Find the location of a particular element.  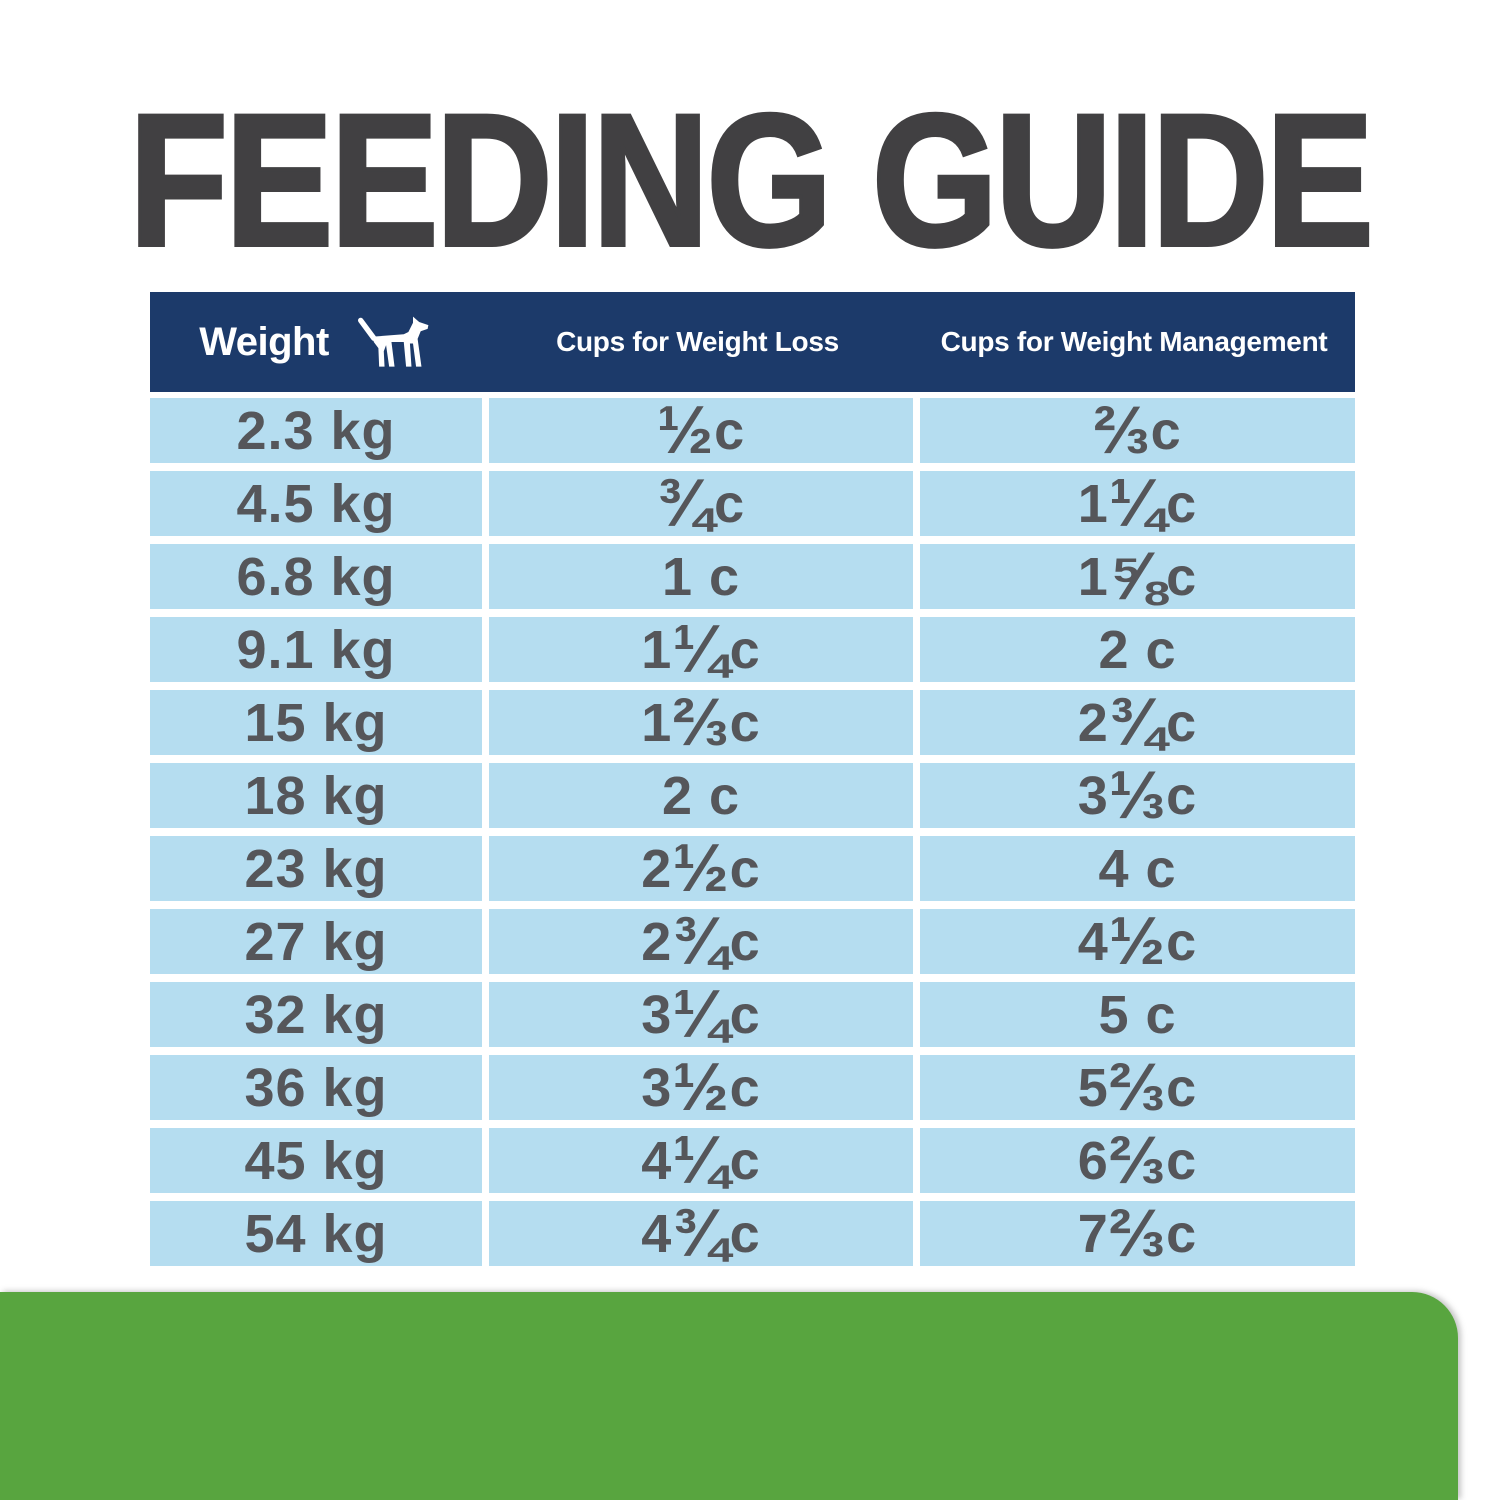

footer-green-band is located at coordinates (729, 1396).